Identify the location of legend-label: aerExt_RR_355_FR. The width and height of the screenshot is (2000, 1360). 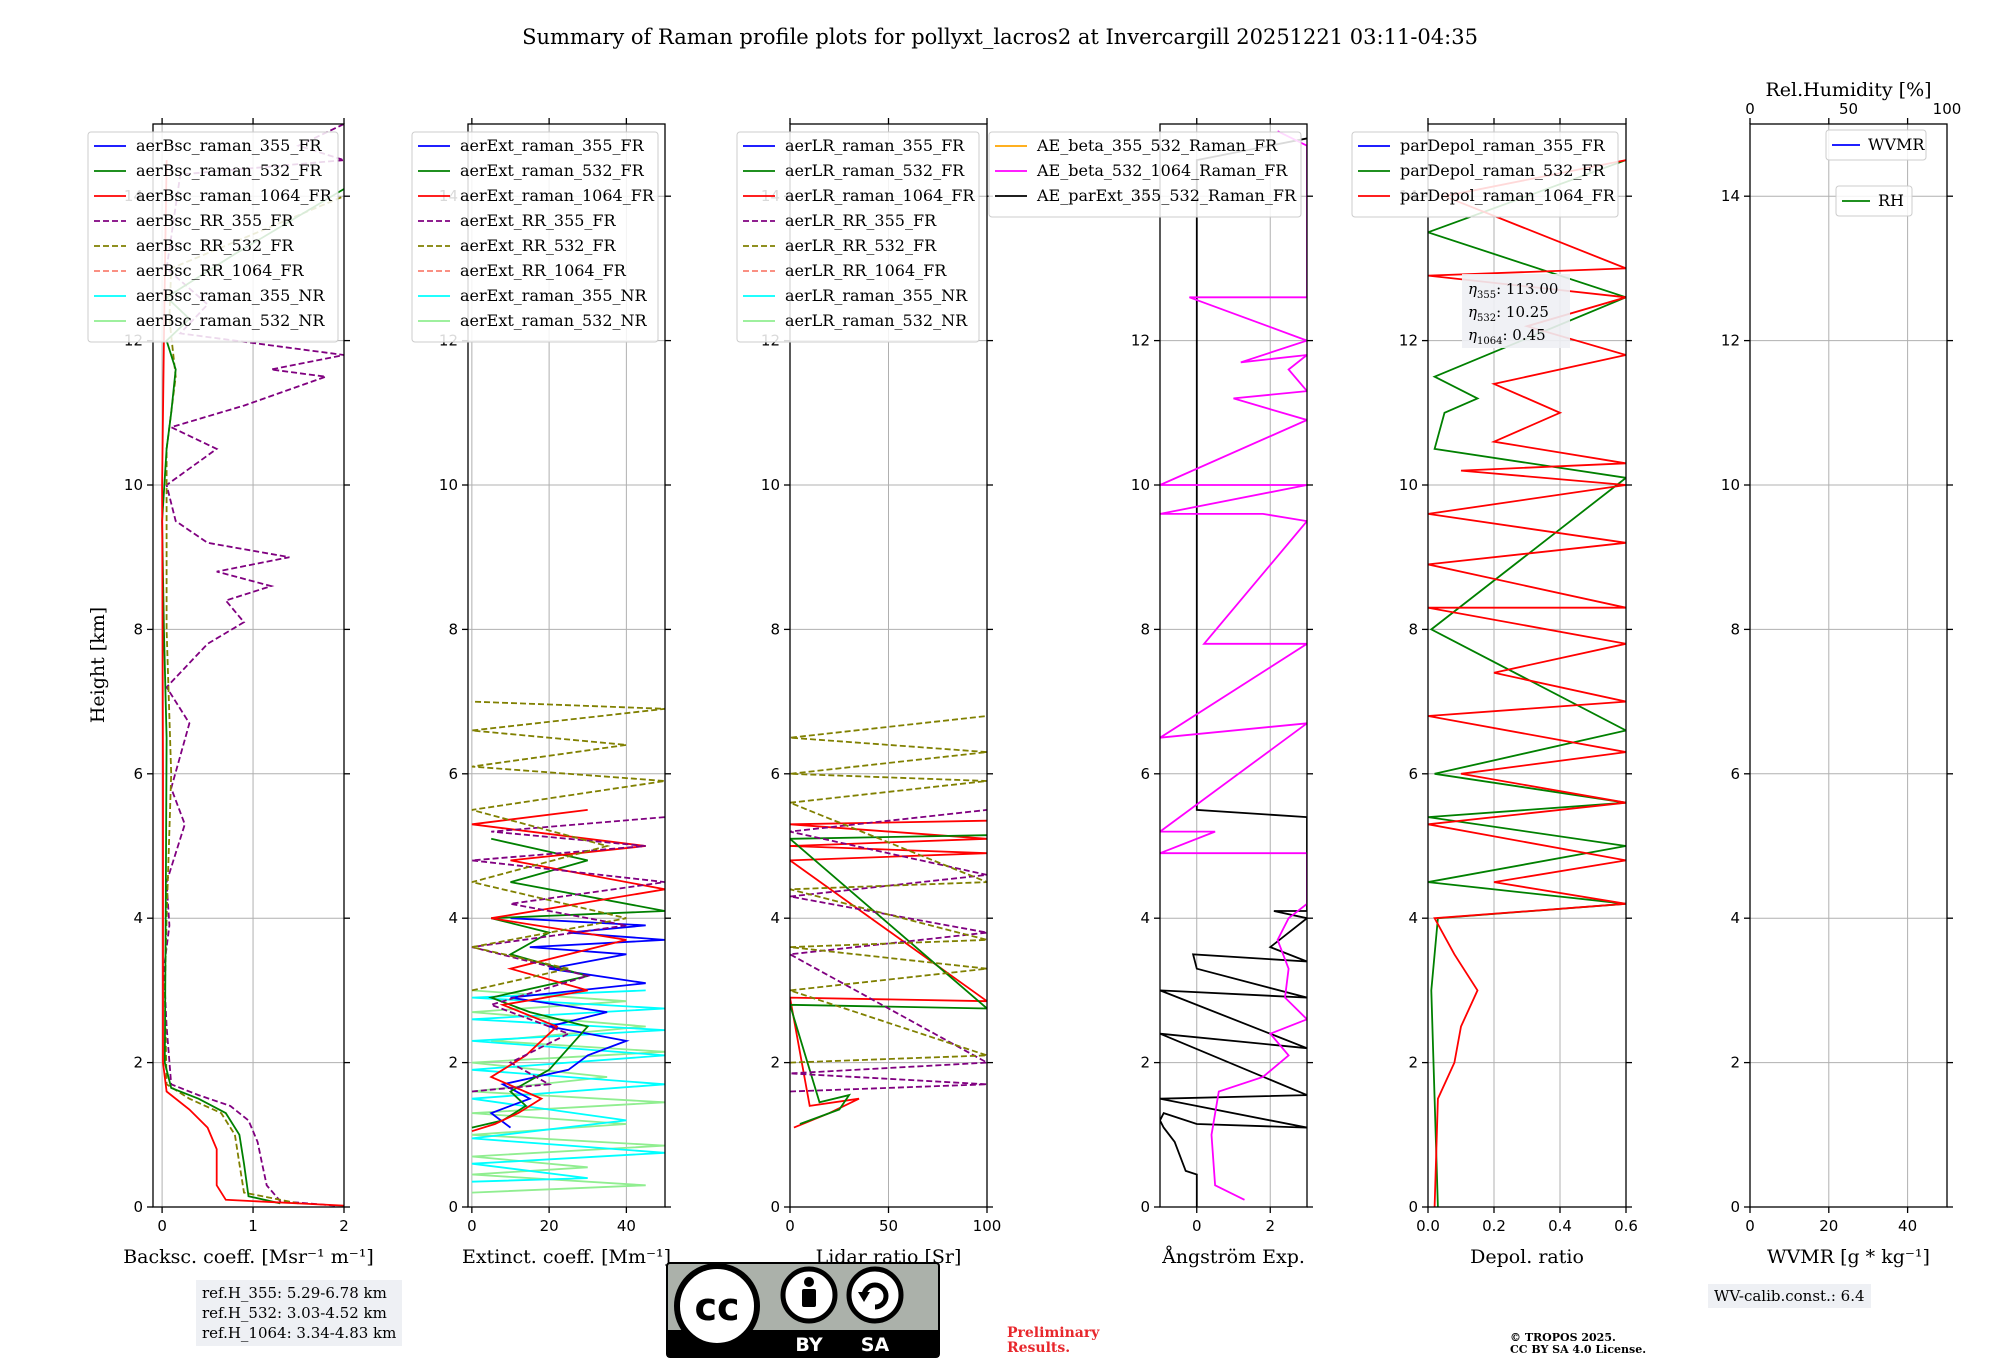
(538, 220).